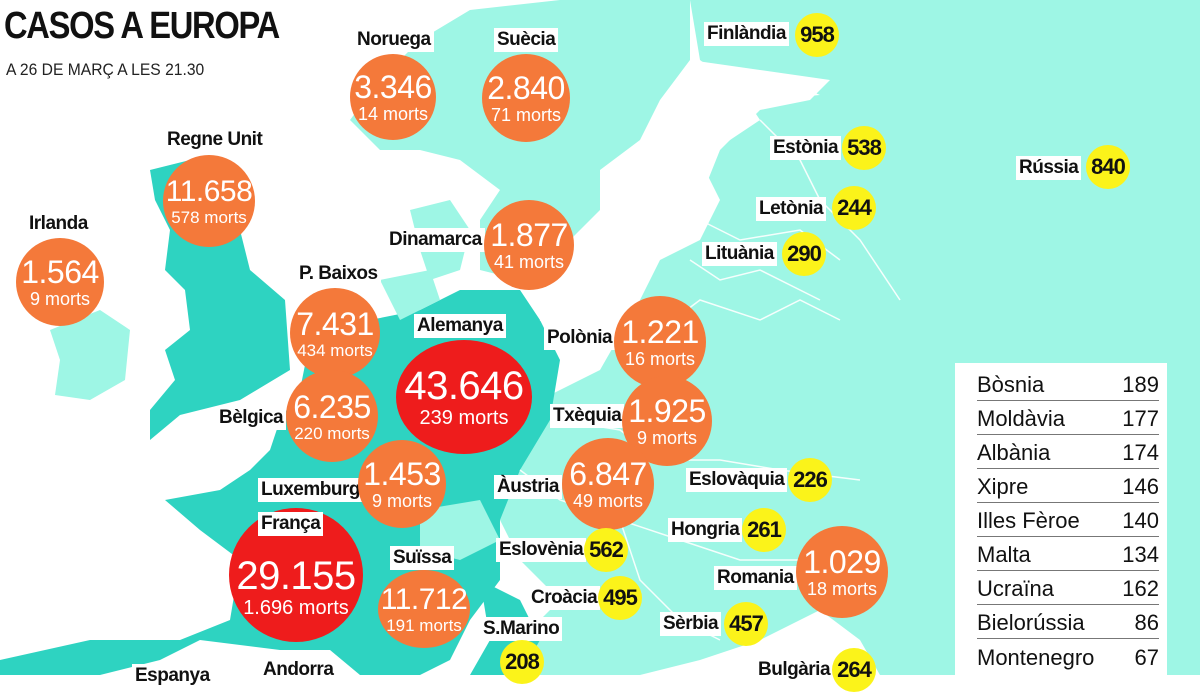  I want to click on row-value: 67, so click(1146, 657).